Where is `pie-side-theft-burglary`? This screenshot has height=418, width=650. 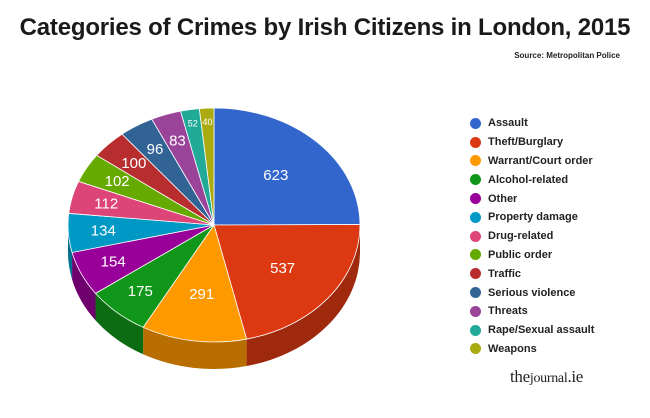
pie-side-theft-burglary is located at coordinates (303, 296).